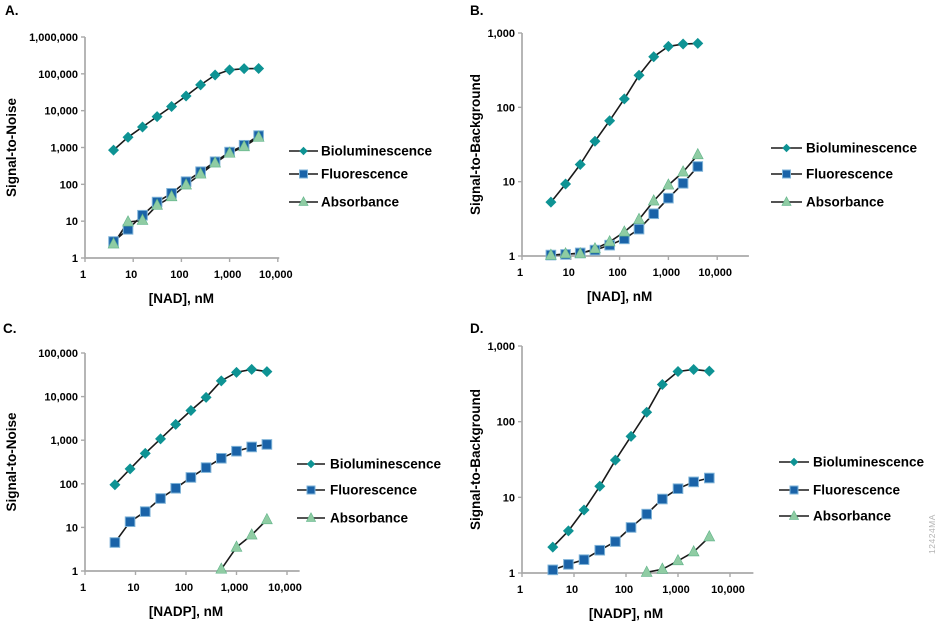 Image resolution: width=938 pixels, height=636 pixels. What do you see at coordinates (58, 75) in the screenshot?
I see `y-tick-label: 100,000` at bounding box center [58, 75].